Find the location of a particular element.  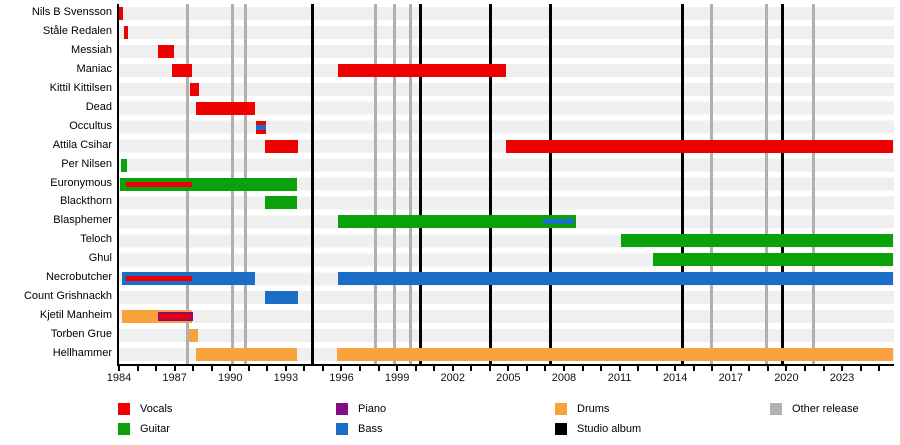

legend-column-0: Vocals Guitar is located at coordinates (145, 418).